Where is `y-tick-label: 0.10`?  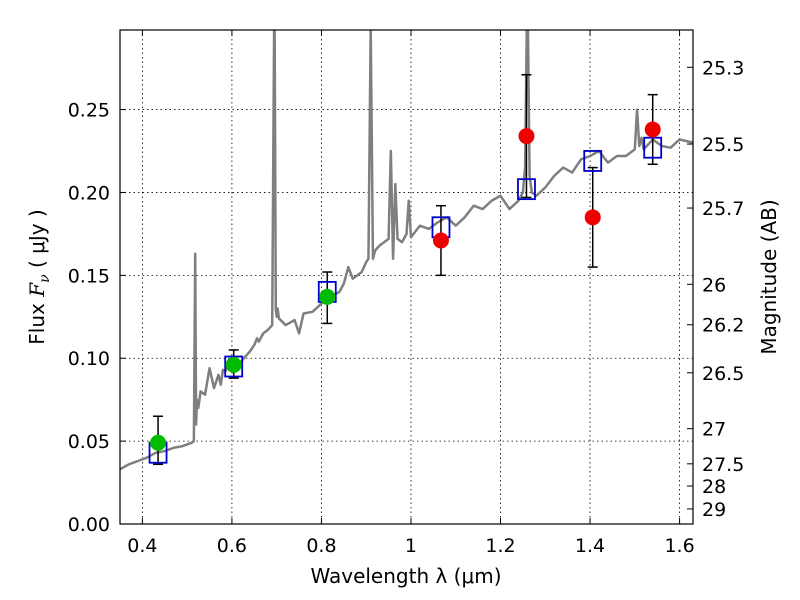 y-tick-label: 0.10 is located at coordinates (89, 359).